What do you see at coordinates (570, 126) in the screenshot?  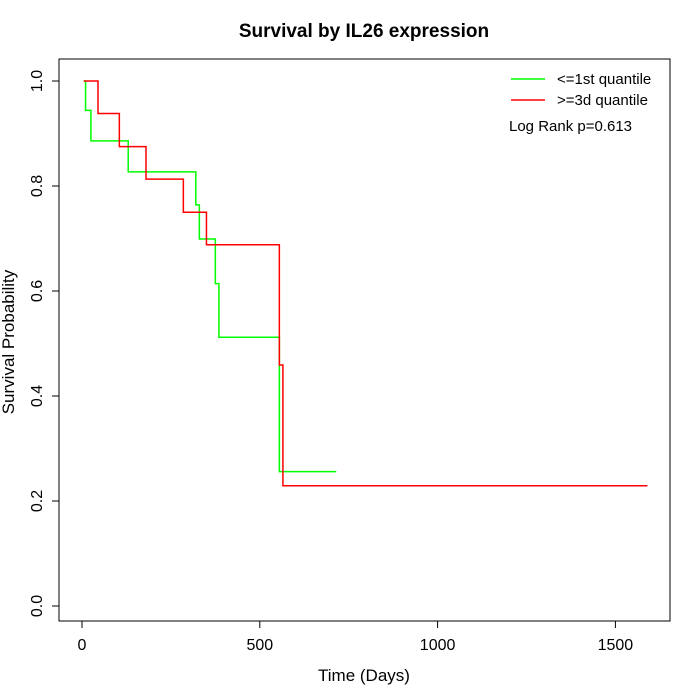 I see `log-rank-annotation: Log Rank p=0.613` at bounding box center [570, 126].